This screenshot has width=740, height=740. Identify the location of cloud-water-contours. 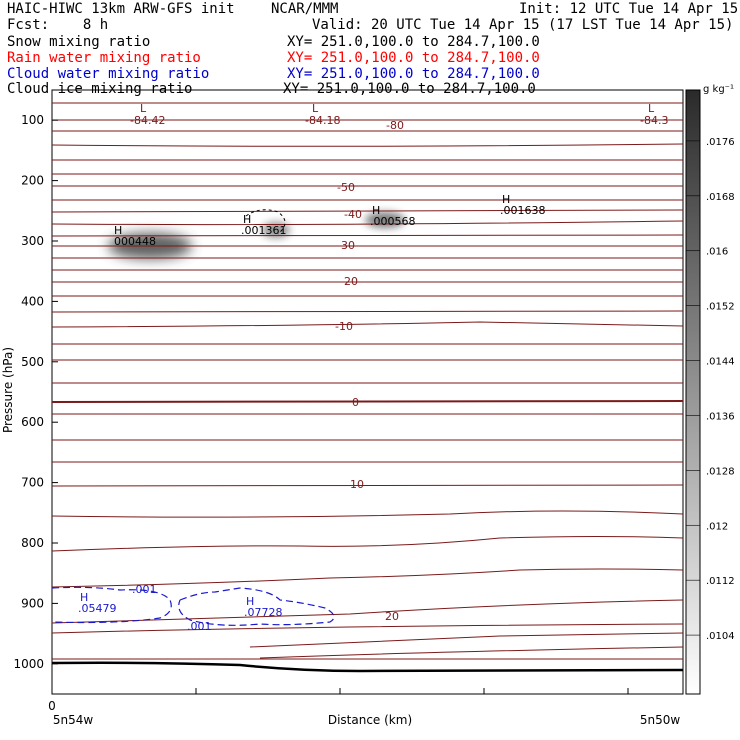
(193, 606).